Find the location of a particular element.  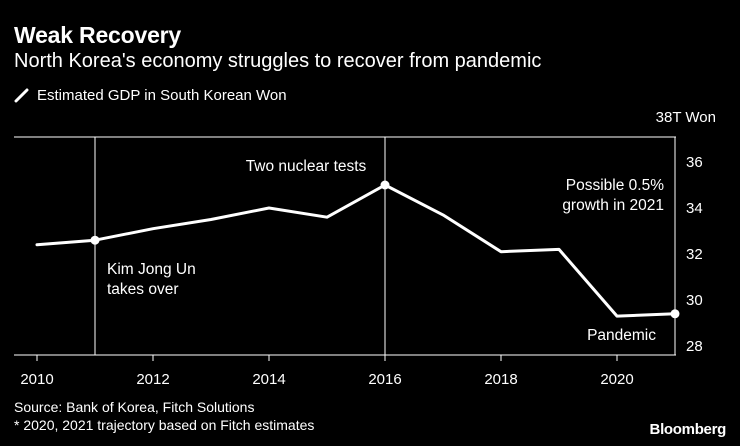

x-tick-label: 2010 is located at coordinates (36, 379).